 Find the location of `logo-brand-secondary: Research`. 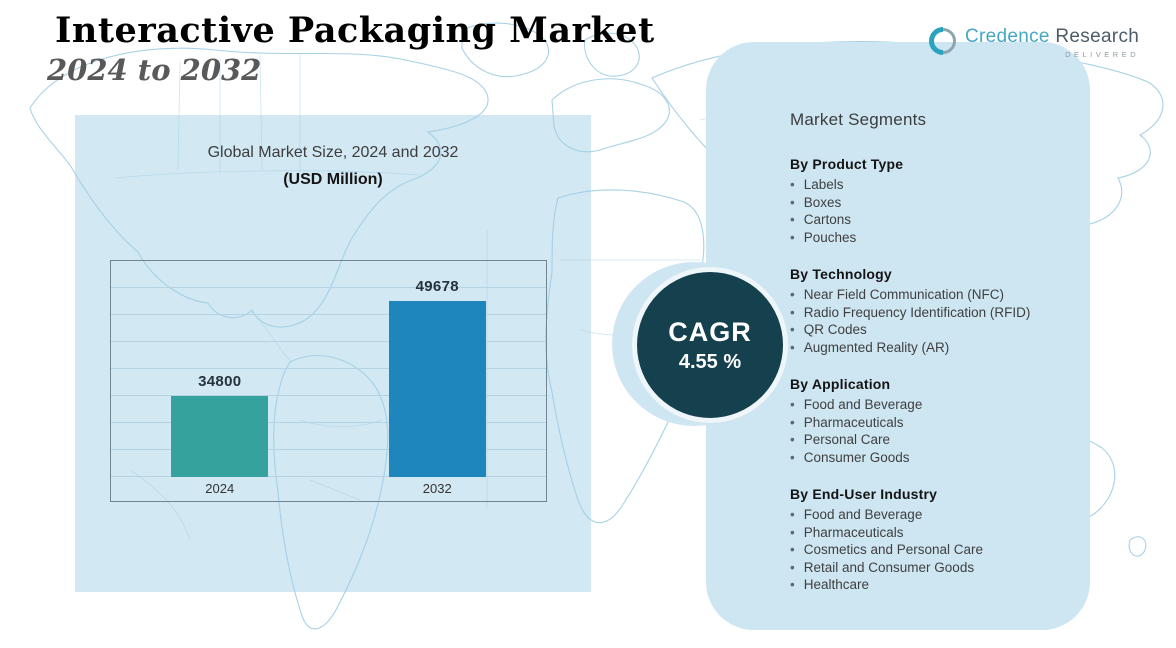

logo-brand-secondary: Research is located at coordinates (1097, 36).